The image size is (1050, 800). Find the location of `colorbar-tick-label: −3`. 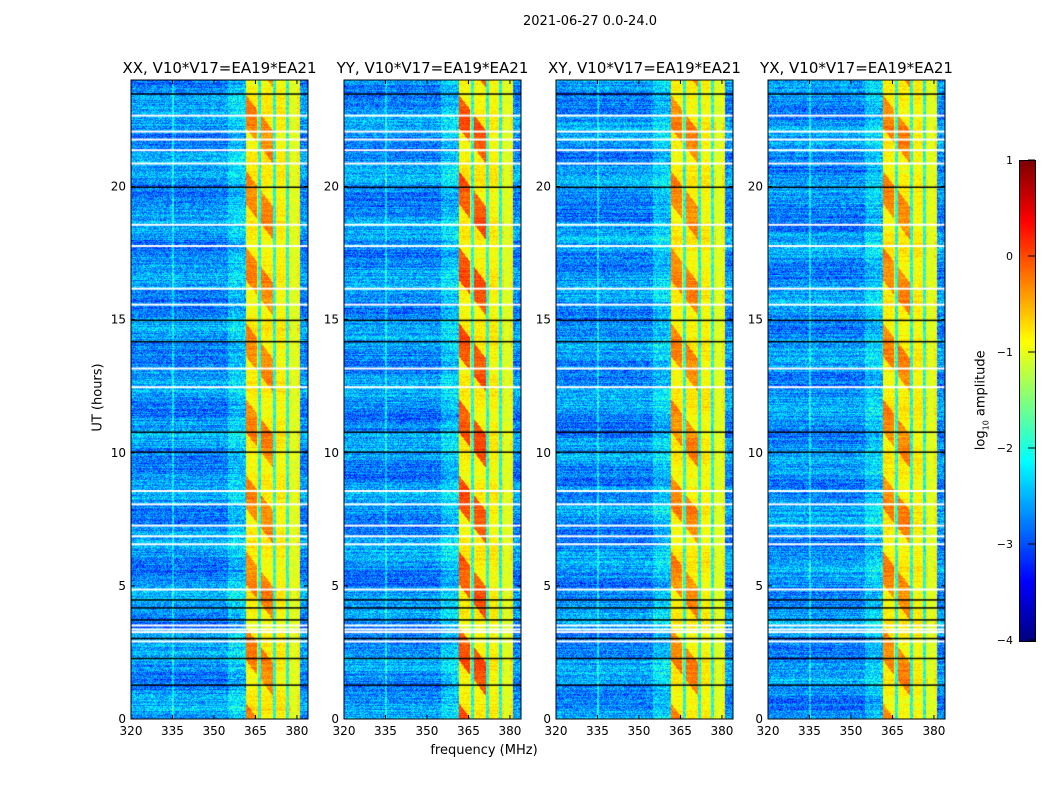

colorbar-tick-label: −3 is located at coordinates (1005, 544).